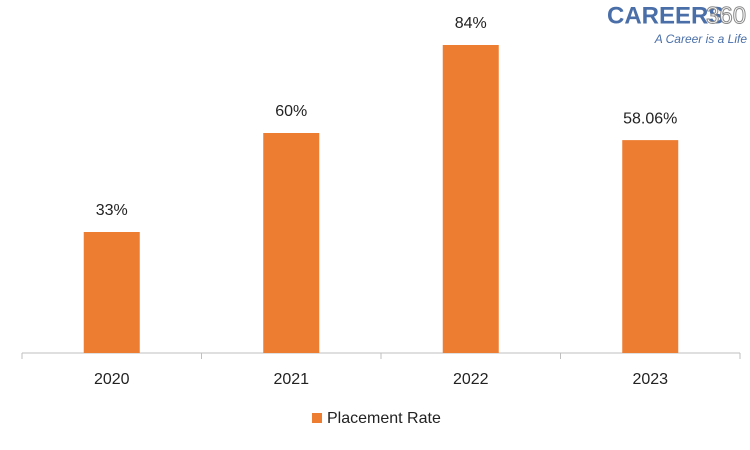 The height and width of the screenshot is (450, 750). Describe the element at coordinates (317, 418) in the screenshot. I see `legend-swatch` at that location.